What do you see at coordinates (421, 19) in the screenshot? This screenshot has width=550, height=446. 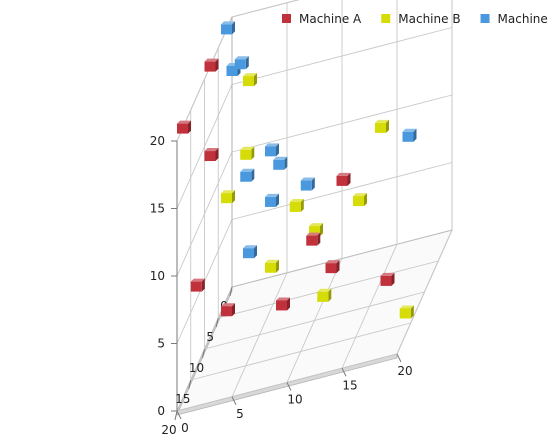 I see `legend-item-machine-b: Machine B` at bounding box center [421, 19].